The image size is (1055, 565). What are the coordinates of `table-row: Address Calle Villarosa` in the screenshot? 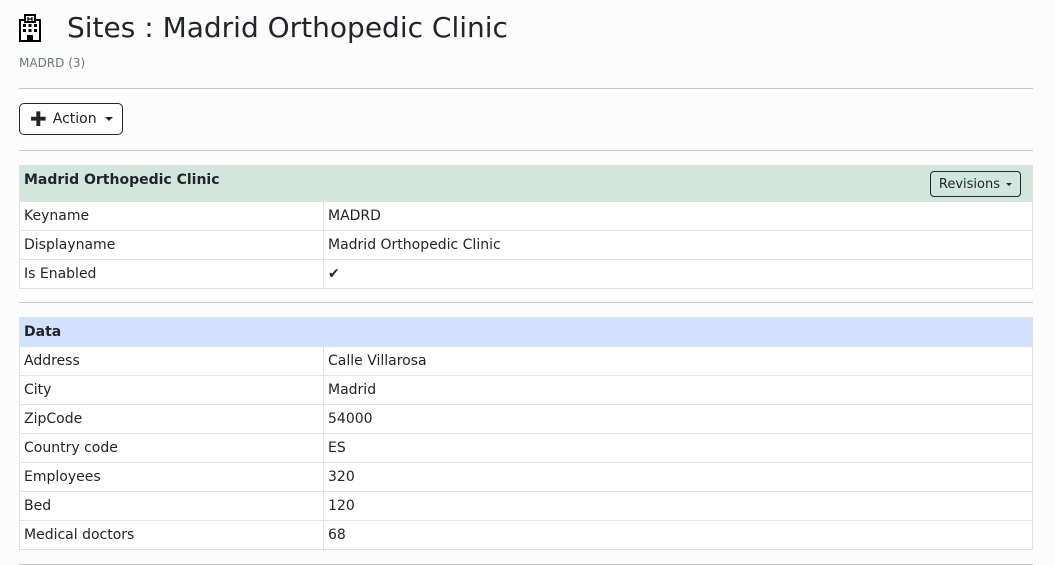 It's located at (526, 361).